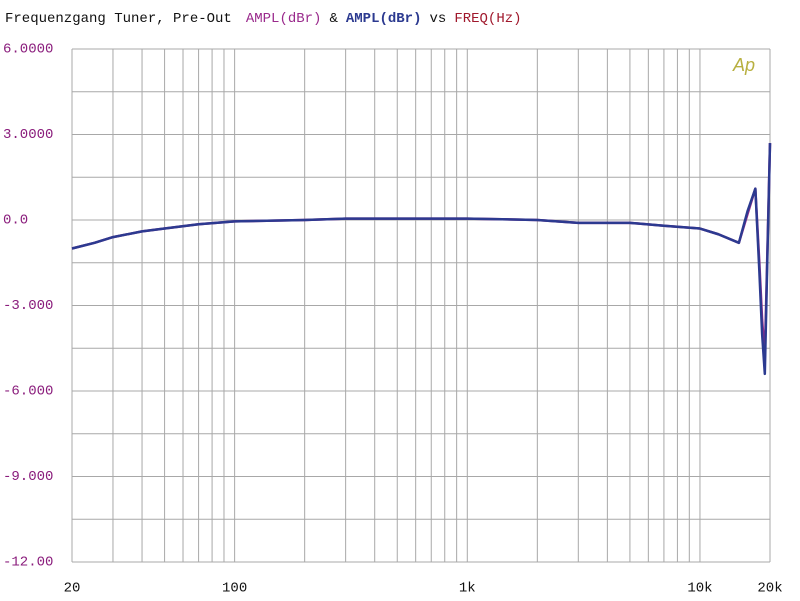  What do you see at coordinates (28, 563) in the screenshot?
I see `y-tick-label: -12.00` at bounding box center [28, 563].